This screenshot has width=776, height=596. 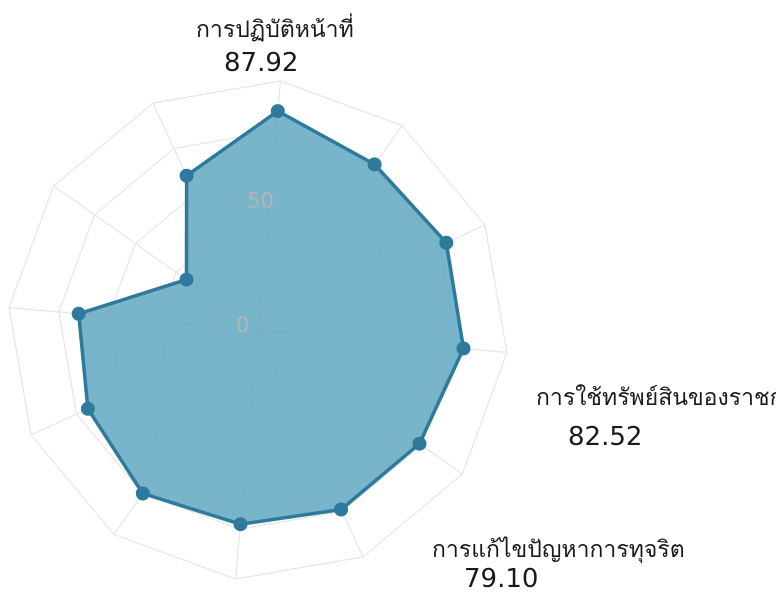 What do you see at coordinates (242, 325) in the screenshot?
I see `tick-label-0: 0` at bounding box center [242, 325].